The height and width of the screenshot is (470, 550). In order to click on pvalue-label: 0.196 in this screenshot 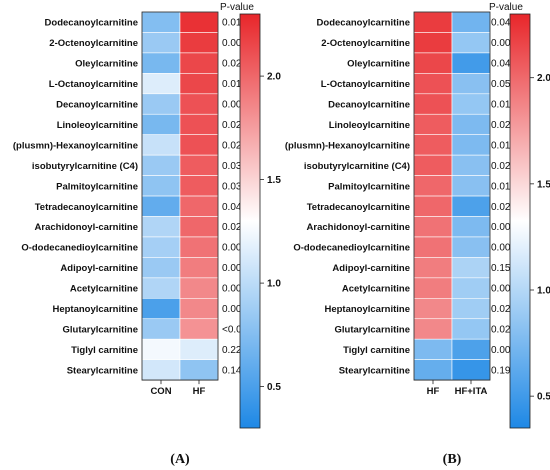, I will do `click(503, 370)`.